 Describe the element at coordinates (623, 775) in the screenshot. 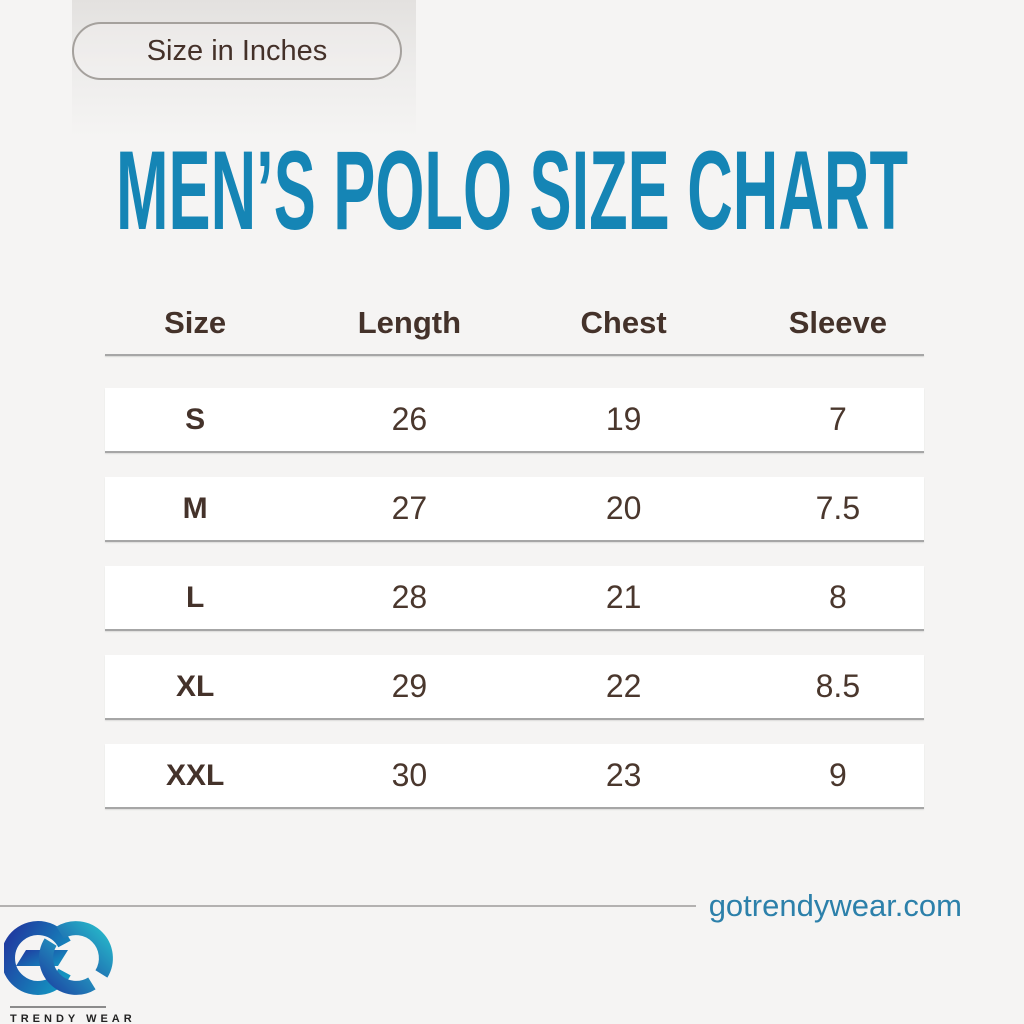

I see `cell-chest: 23` at that location.